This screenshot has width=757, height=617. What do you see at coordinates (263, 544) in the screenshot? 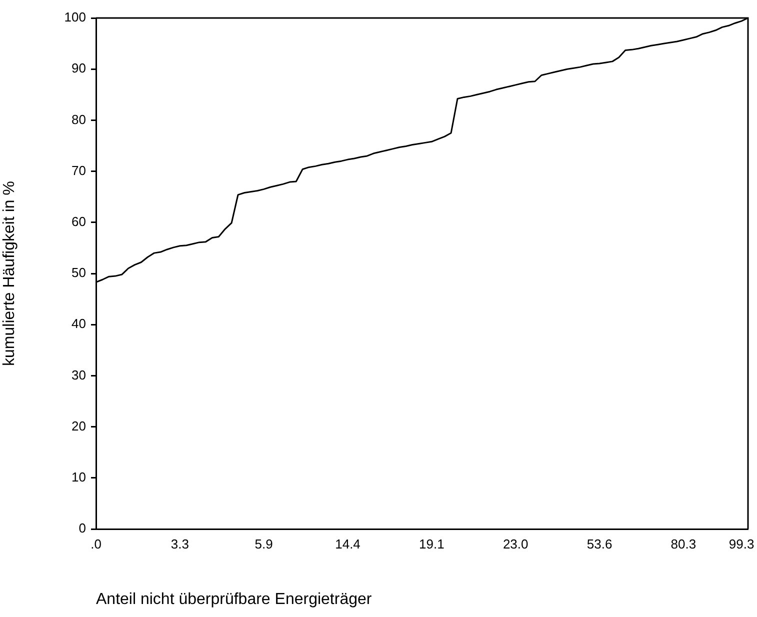
I see `x-tick-label: 5.9` at bounding box center [263, 544].